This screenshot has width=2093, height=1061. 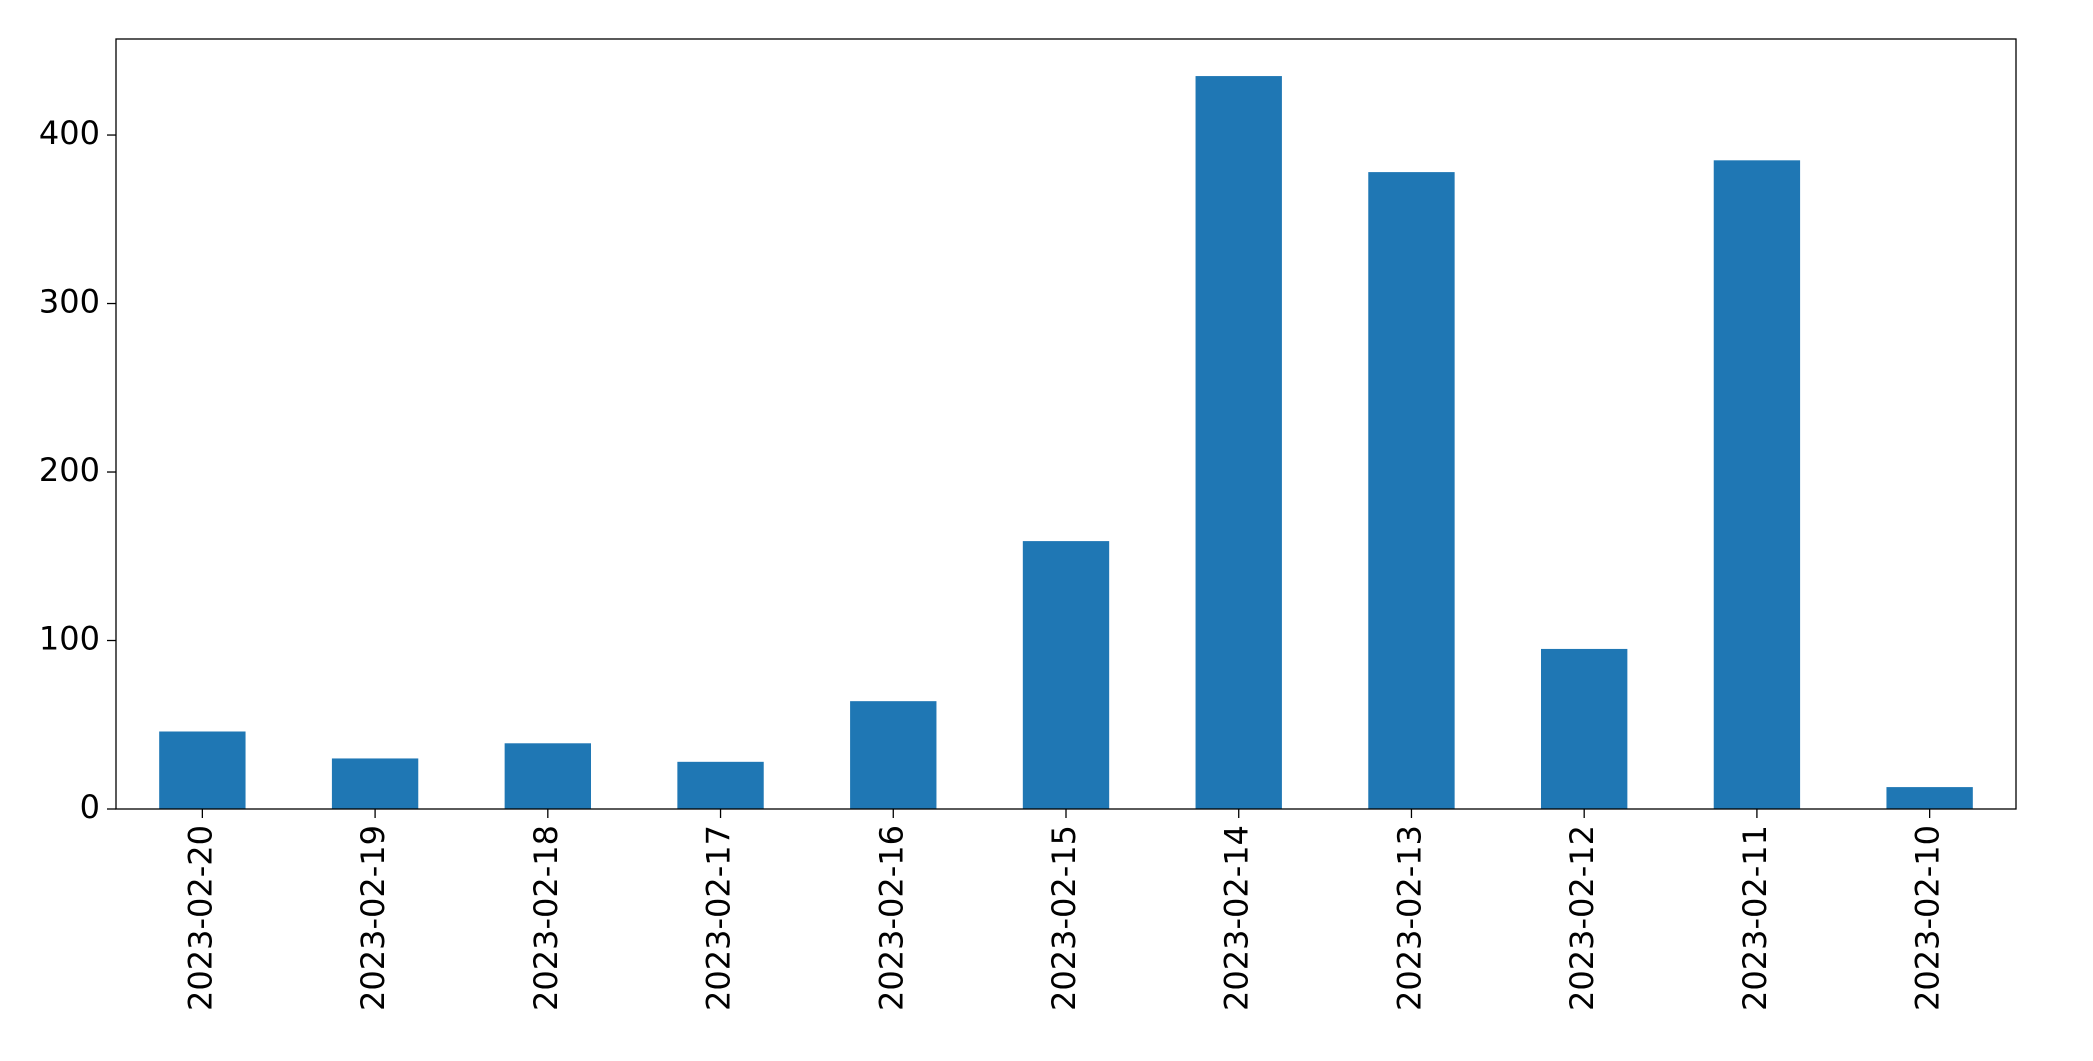 What do you see at coordinates (891, 918) in the screenshot?
I see `x-tick-label: 2023-02-16` at bounding box center [891, 918].